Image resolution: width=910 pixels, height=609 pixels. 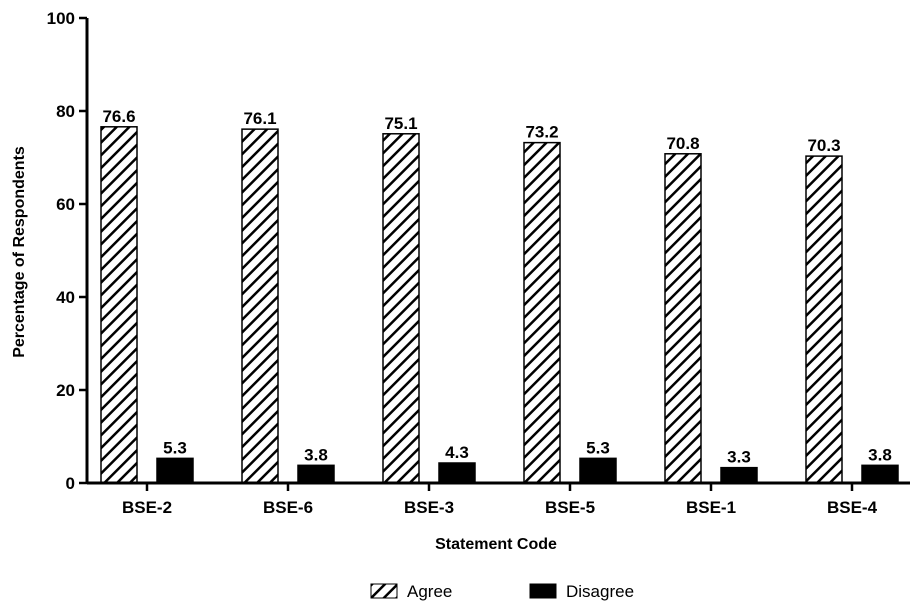 I want to click on value-label-disagree-bse-4: 3.8, so click(x=880, y=454).